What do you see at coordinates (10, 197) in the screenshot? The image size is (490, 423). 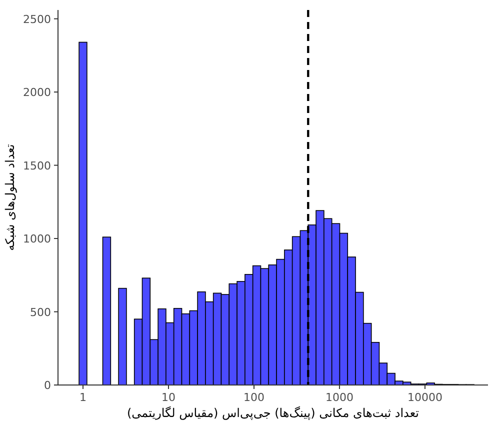 I see `y-axis-title: تعداد سلول‌های شبکه` at bounding box center [10, 197].